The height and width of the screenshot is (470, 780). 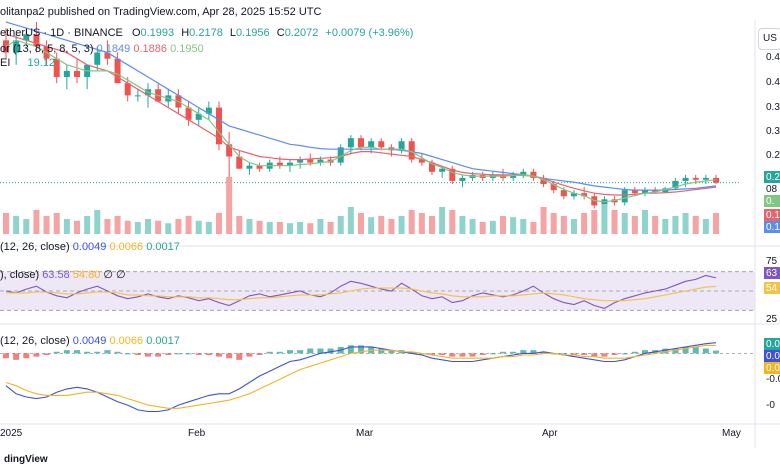 What do you see at coordinates (90, 341) in the screenshot?
I see `macd-legend: (12, 26, close) 0.0049 0.0066 0.0017` at bounding box center [90, 341].